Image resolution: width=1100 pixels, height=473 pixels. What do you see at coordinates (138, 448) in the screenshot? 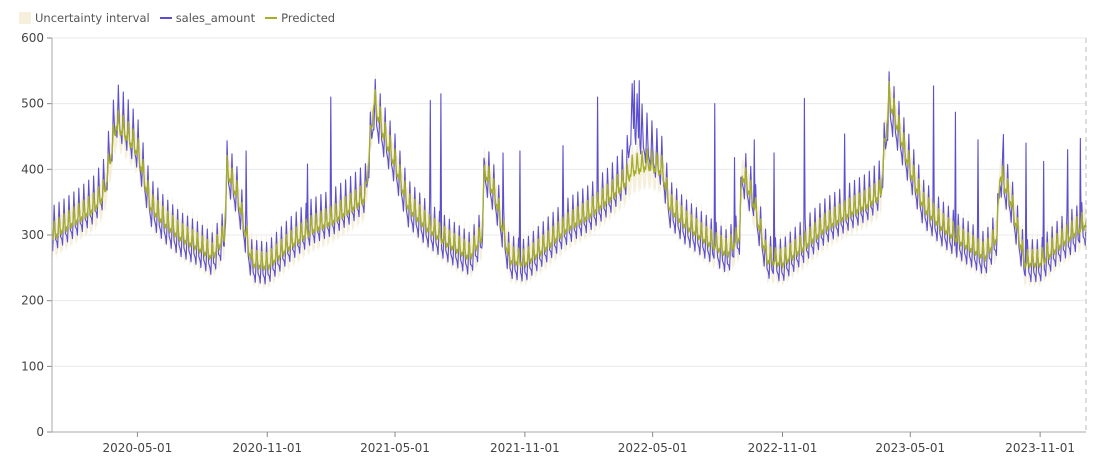
I see `x-tick-label: 2020-05-01` at bounding box center [138, 448].